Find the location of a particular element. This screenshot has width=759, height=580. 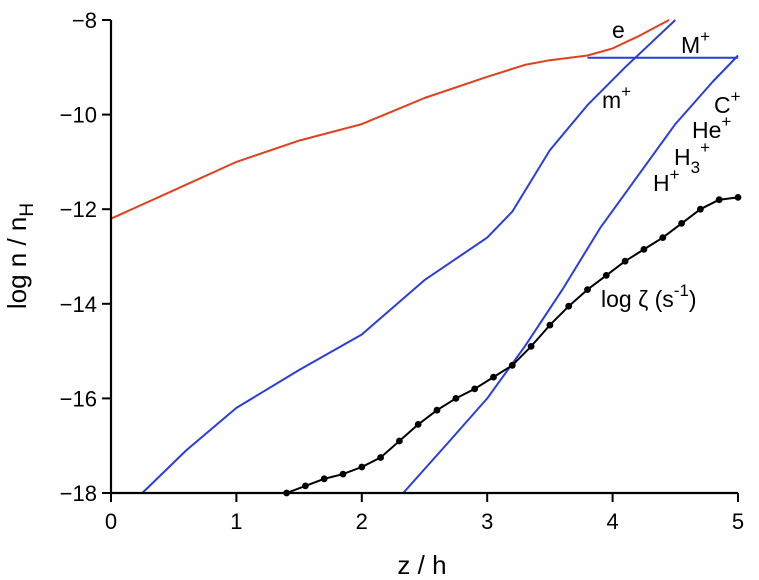

y-axis-title: log n / nH is located at coordinates (20, 256).